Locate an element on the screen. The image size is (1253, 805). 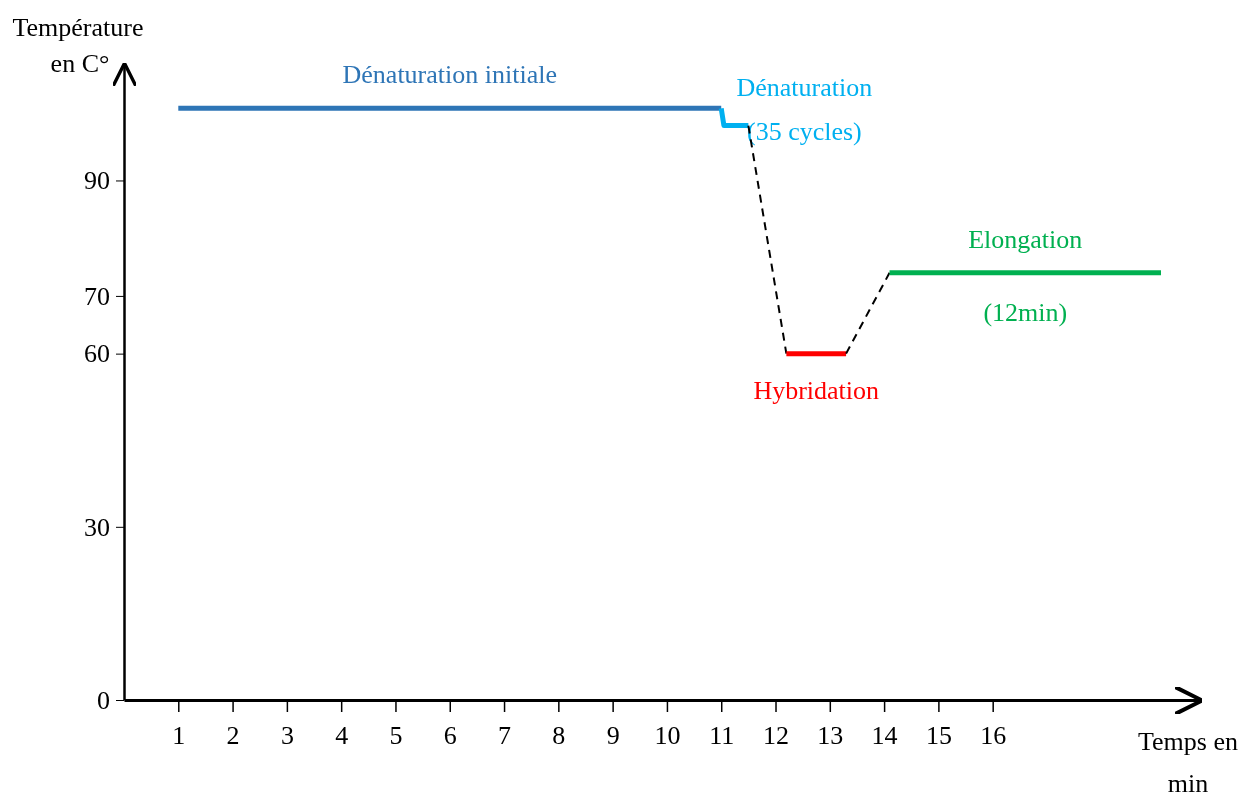
y-tick-label: 60 is located at coordinates (97, 354).